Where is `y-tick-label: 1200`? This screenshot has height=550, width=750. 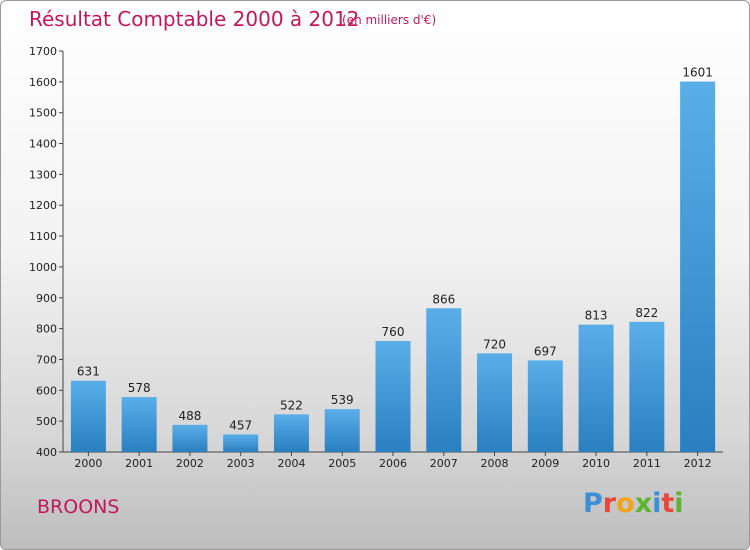
y-tick-label: 1200 is located at coordinates (43, 205).